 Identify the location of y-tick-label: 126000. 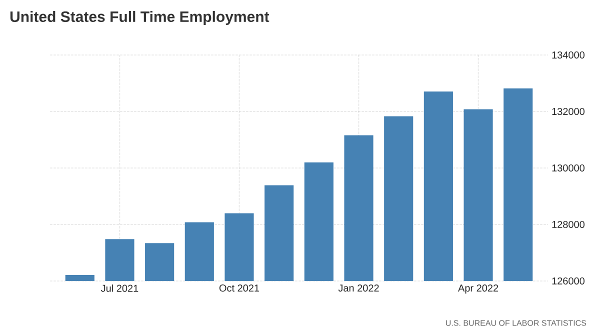
(568, 281).